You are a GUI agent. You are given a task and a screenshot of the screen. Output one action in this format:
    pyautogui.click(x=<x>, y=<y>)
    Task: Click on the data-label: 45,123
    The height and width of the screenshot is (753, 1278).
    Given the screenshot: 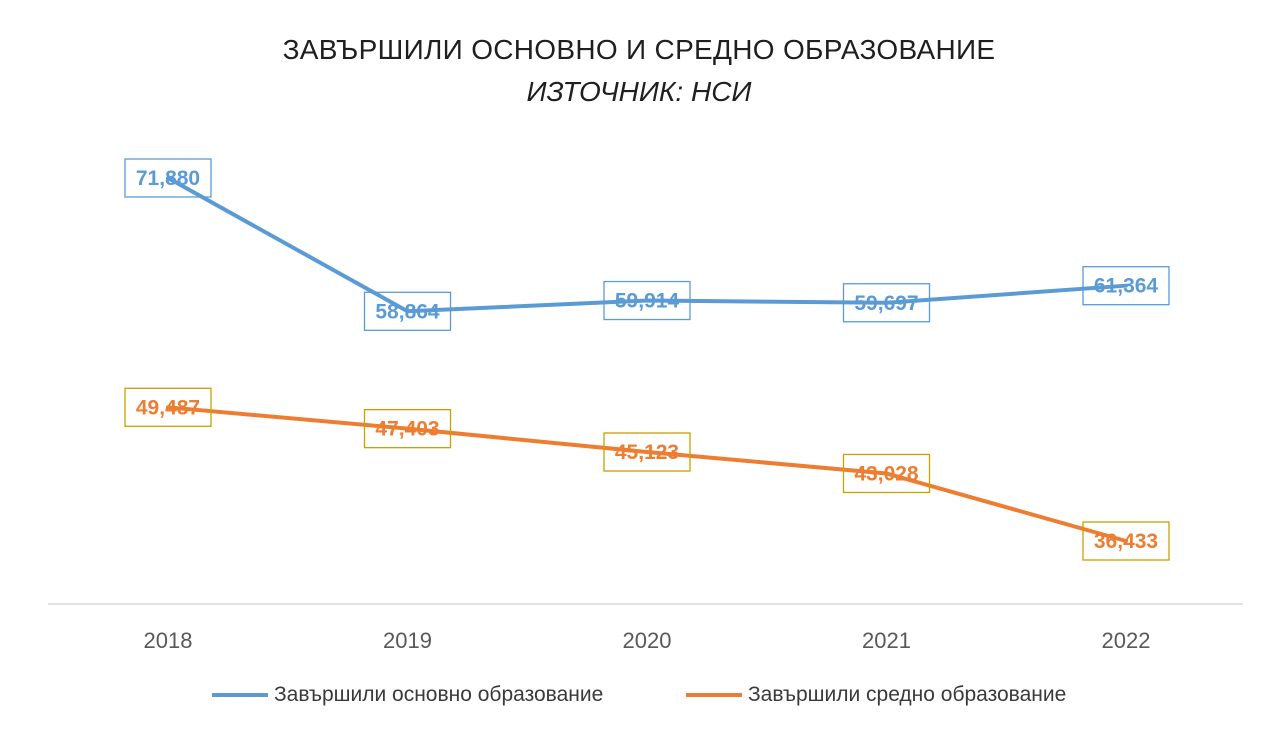 What is the action you would take?
    pyautogui.click(x=647, y=452)
    